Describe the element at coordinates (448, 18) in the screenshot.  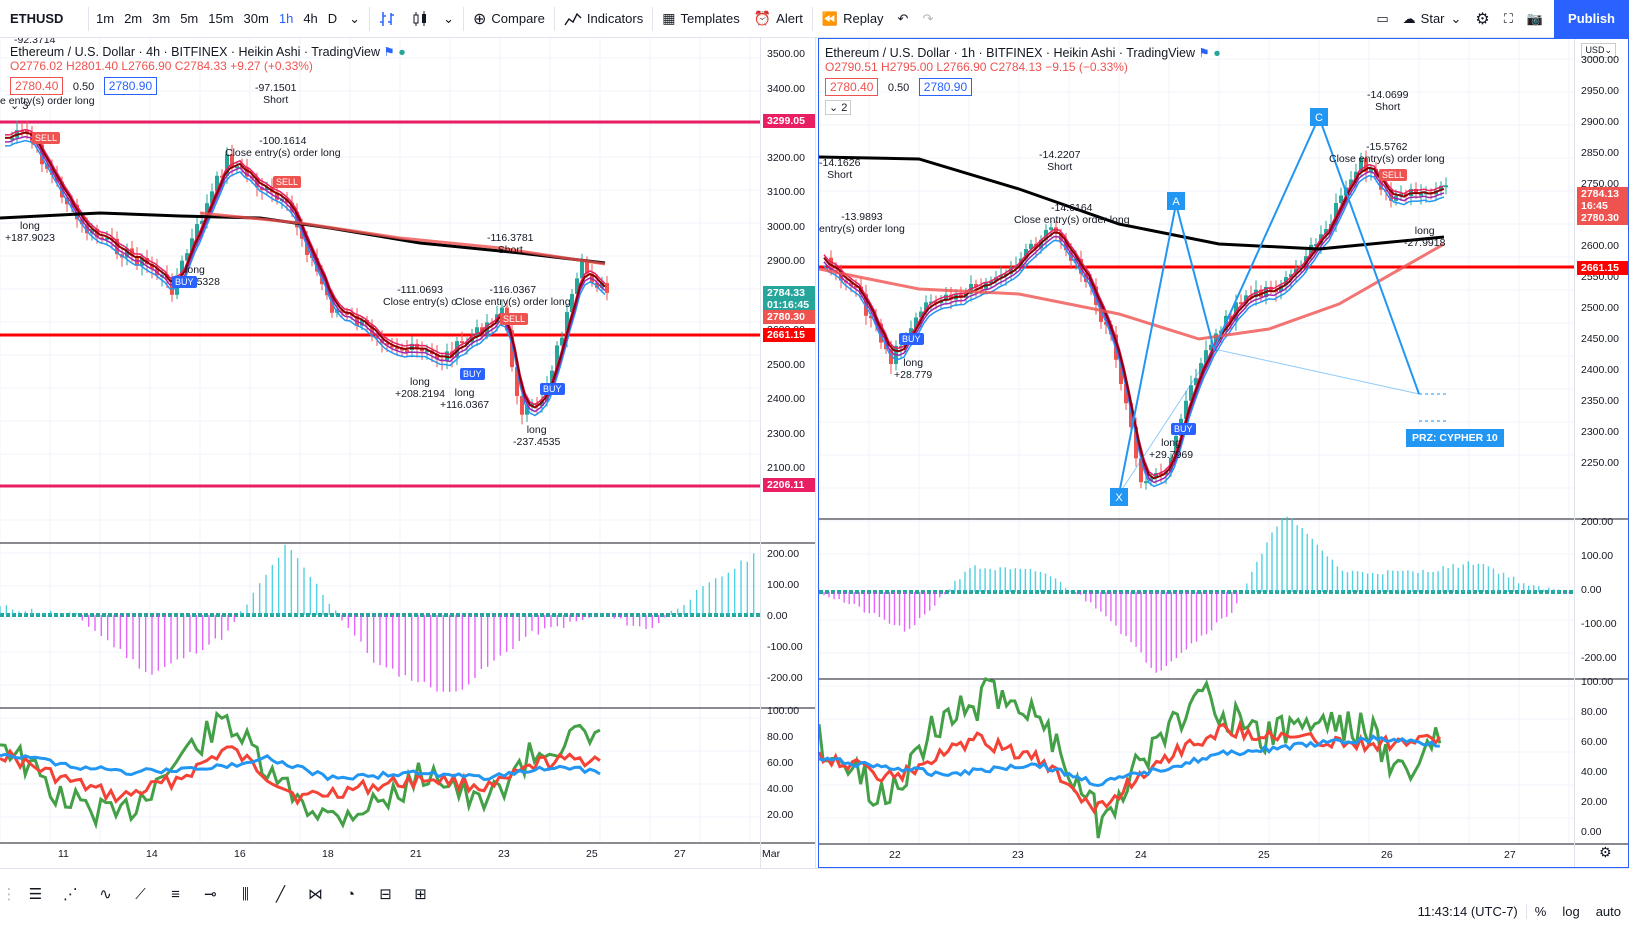
I see `chart-type-dropdown: ⌄` at that location.